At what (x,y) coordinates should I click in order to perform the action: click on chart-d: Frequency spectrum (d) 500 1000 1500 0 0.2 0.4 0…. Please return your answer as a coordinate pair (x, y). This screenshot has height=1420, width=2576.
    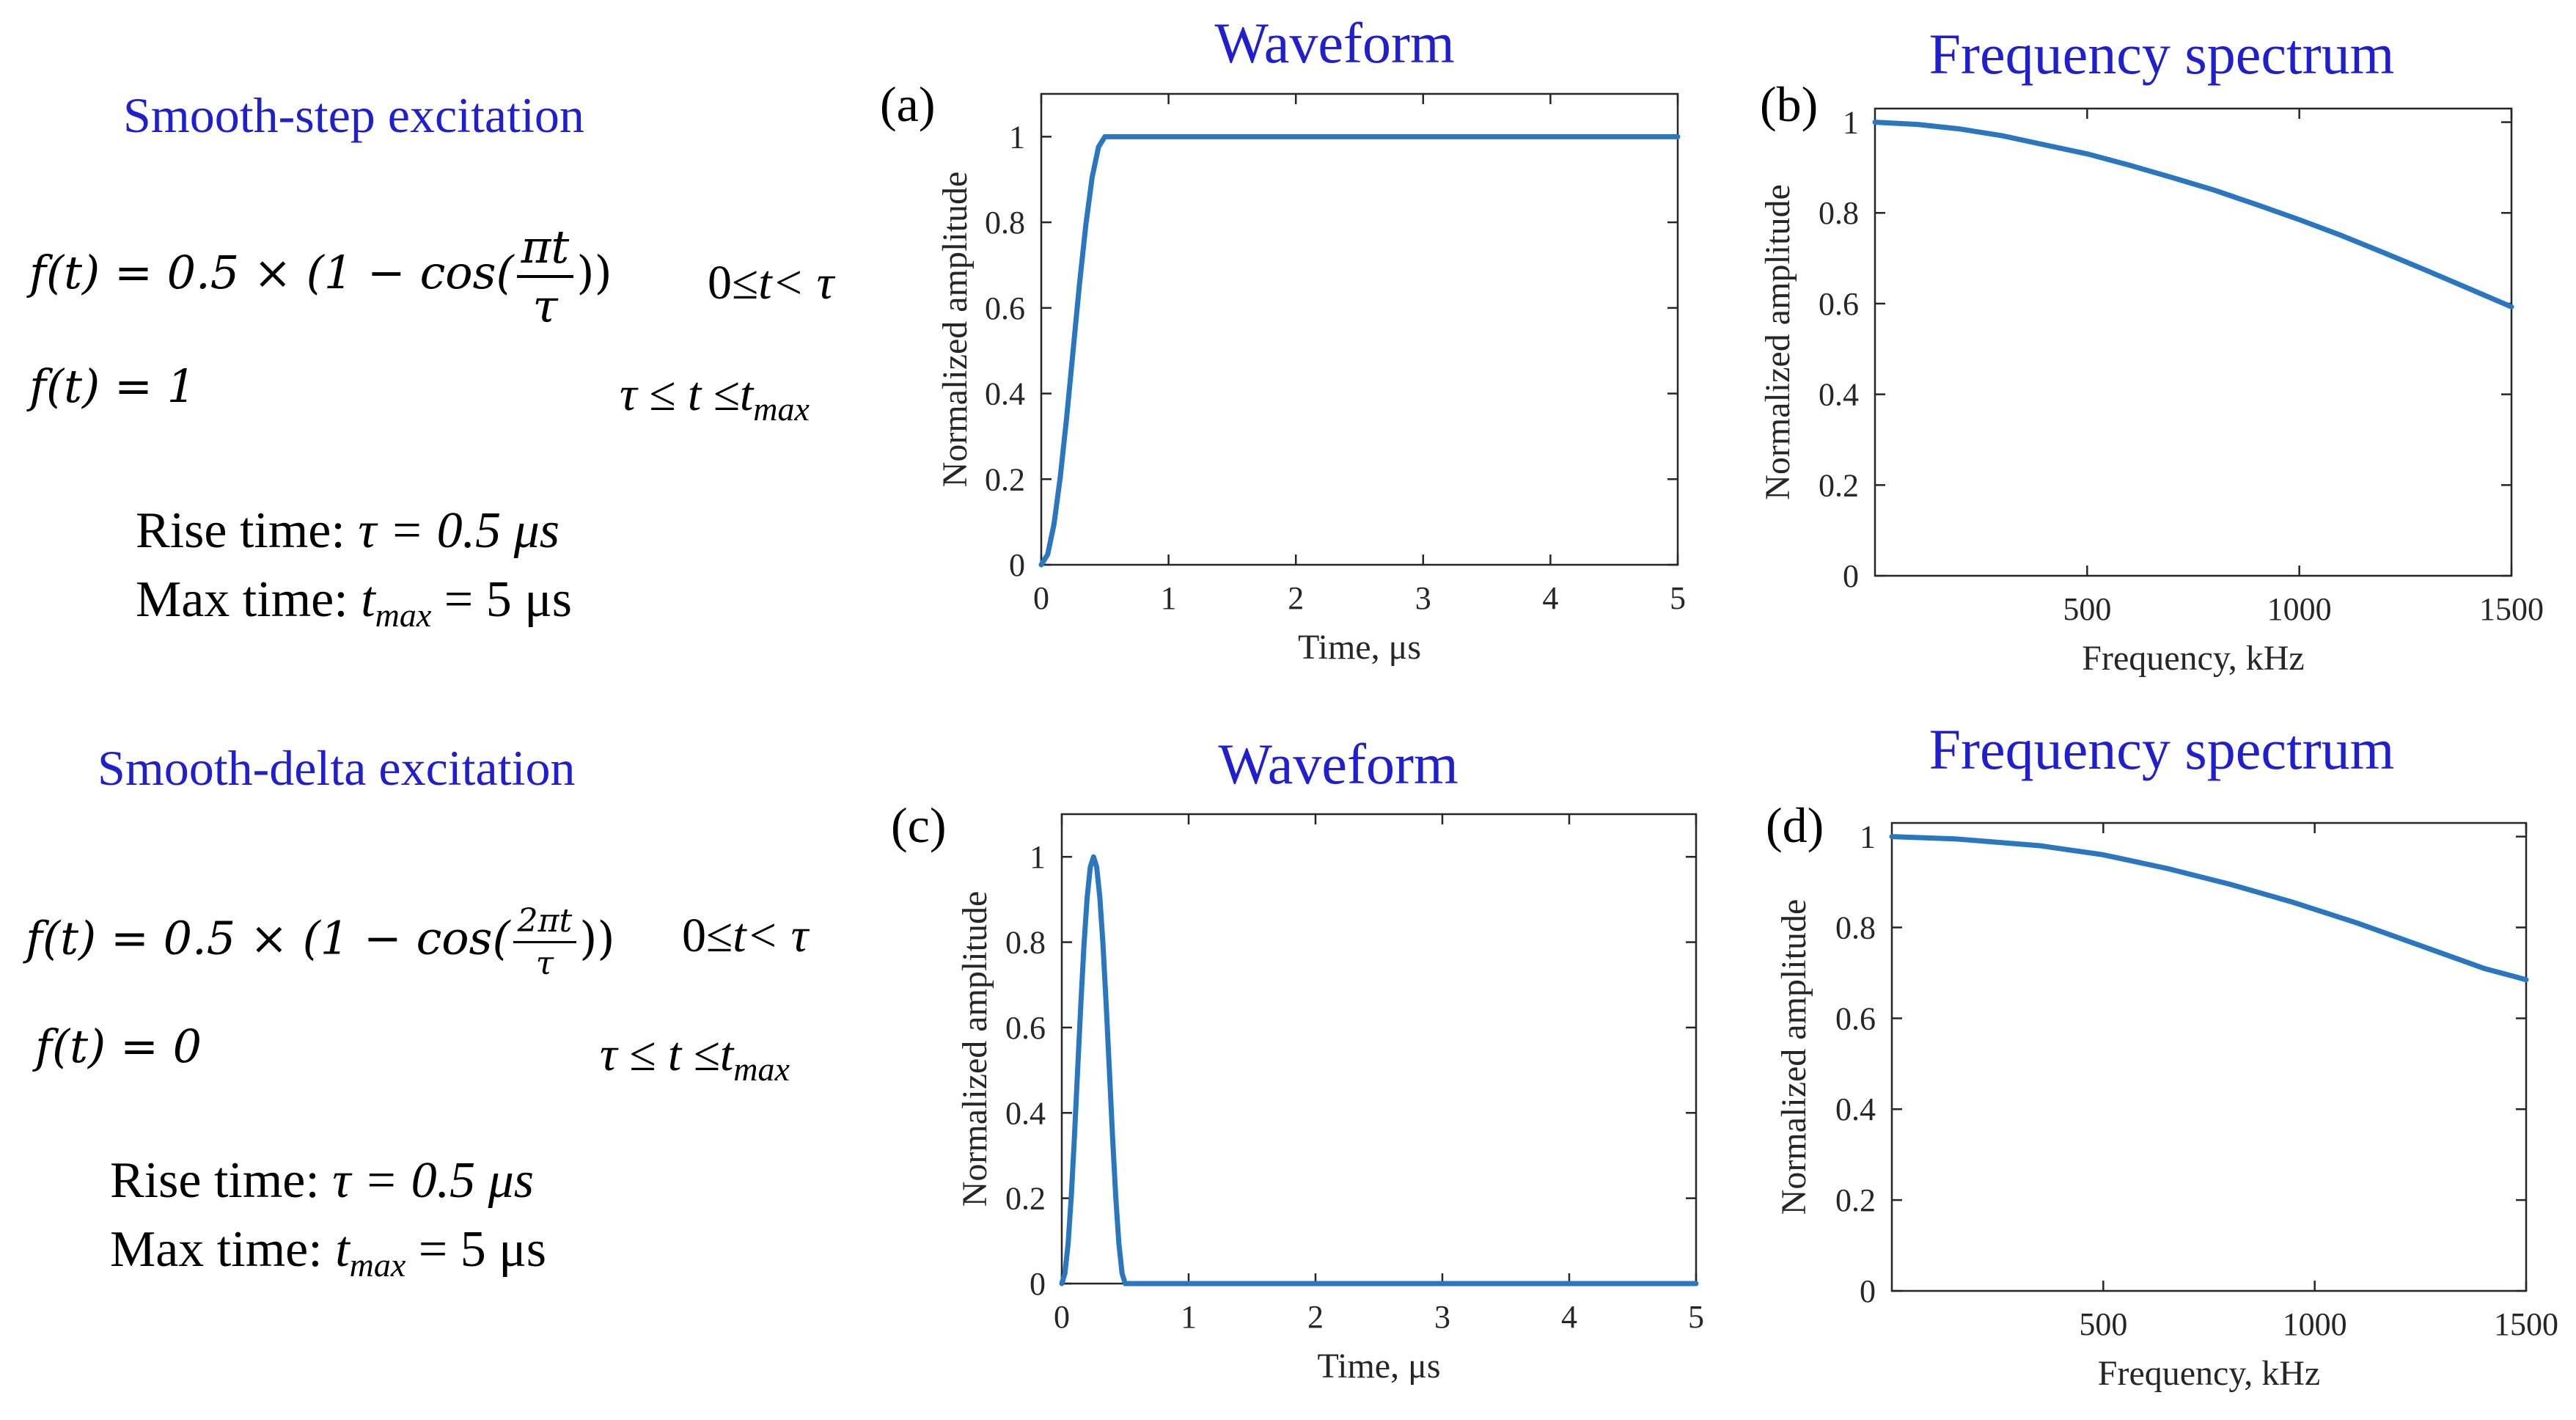
    Looking at the image, I should click on (2162, 1055).